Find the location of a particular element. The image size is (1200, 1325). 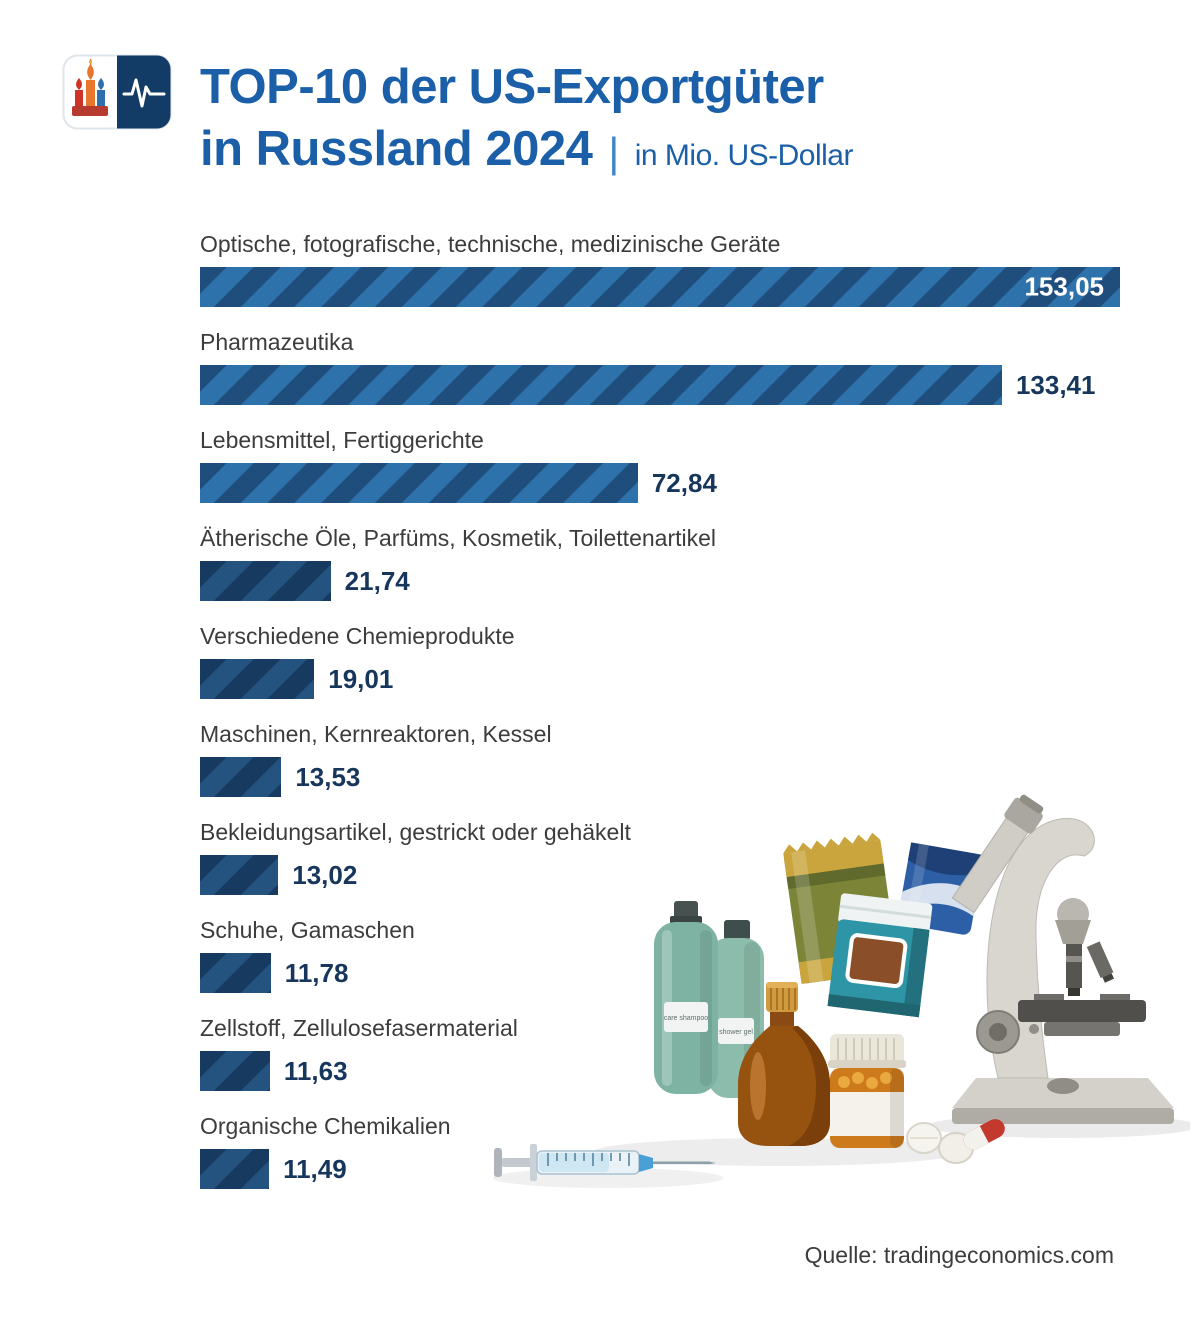

bar-track: 13,02 is located at coordinates (660, 875).